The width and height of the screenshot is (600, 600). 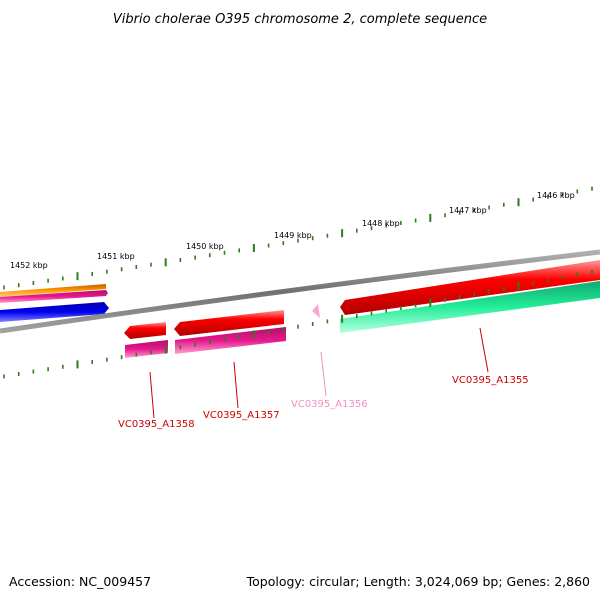 What do you see at coordinates (316, 311) in the screenshot?
I see `gene-block-VC0395_A1356` at bounding box center [316, 311].